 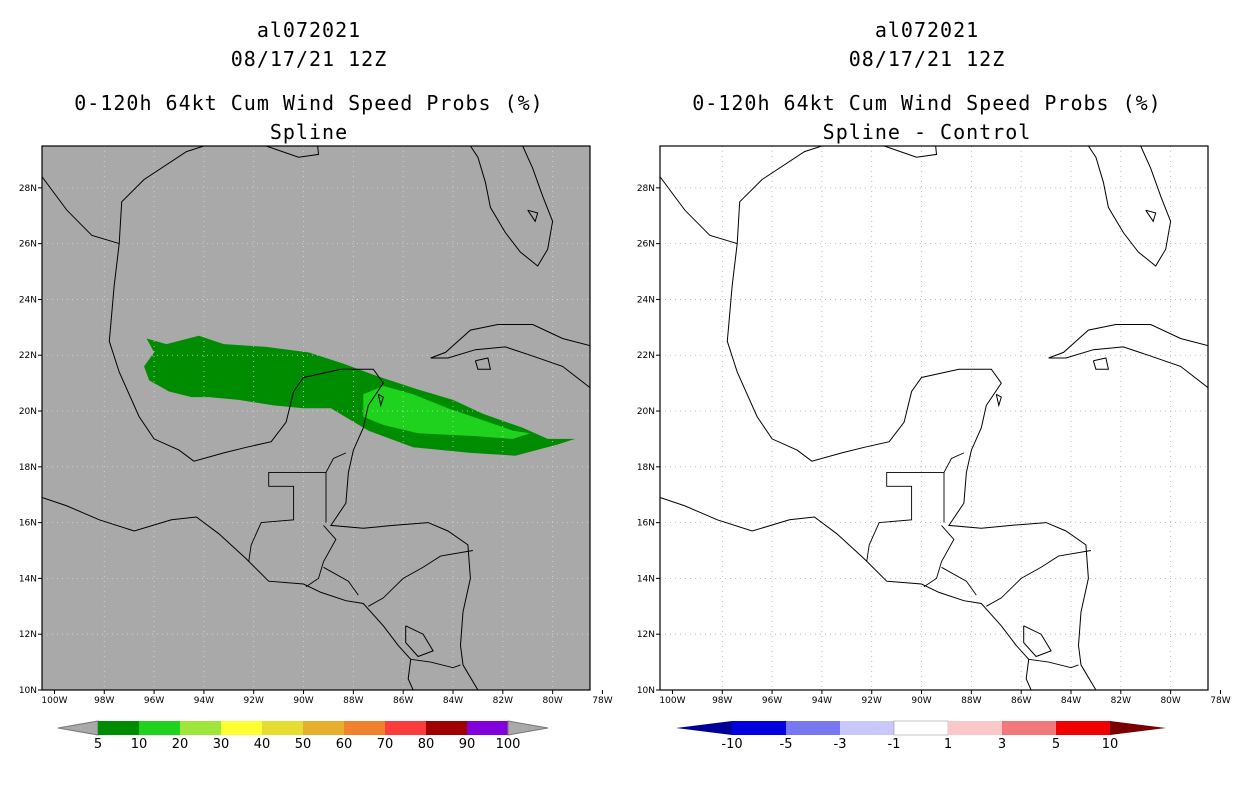 I want to click on colorbar: 5 10 20 30 40 50 60 70 80 90 100, so click(x=303, y=736).